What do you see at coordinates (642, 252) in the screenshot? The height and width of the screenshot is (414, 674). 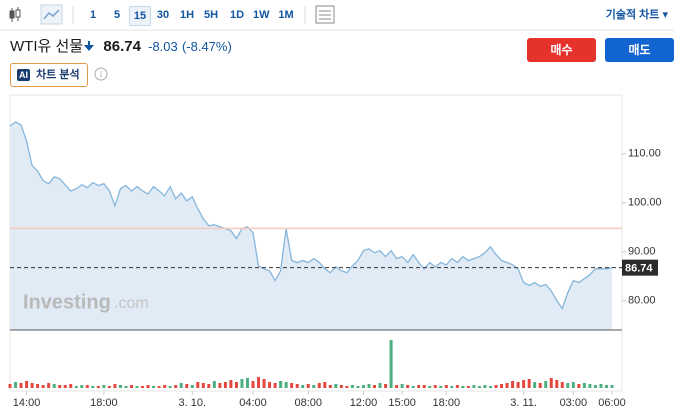 I see `y-tick-label: 90.00` at bounding box center [642, 252].